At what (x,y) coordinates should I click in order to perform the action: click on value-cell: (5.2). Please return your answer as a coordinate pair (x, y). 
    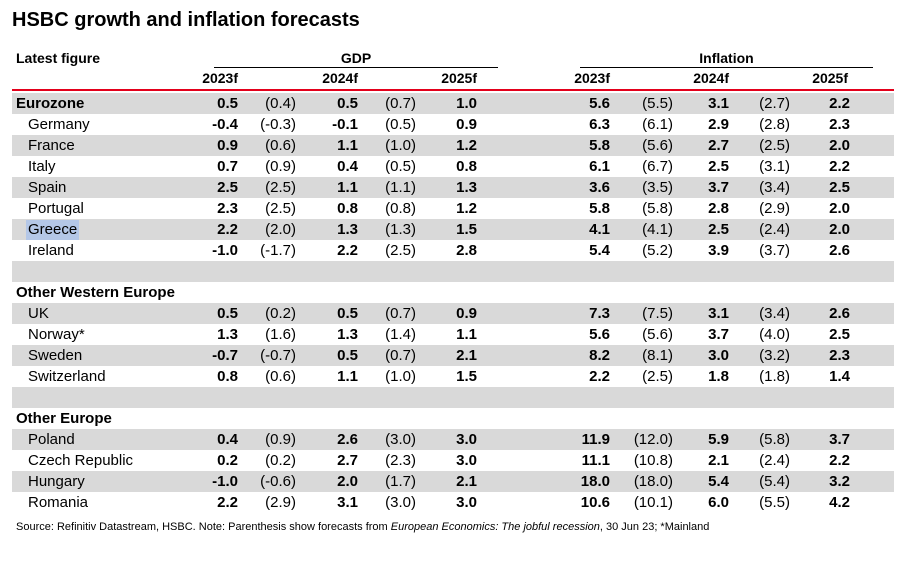
    Looking at the image, I should click on (657, 250).